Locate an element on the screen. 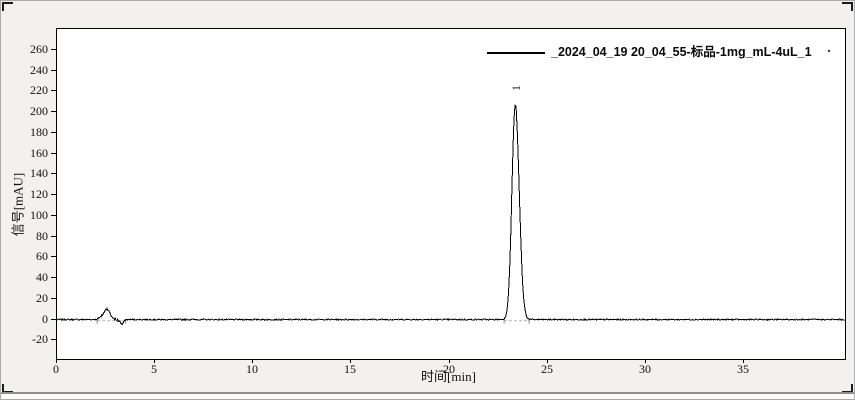 This screenshot has height=400, width=855. x-tick-label: 30 is located at coordinates (645, 369).